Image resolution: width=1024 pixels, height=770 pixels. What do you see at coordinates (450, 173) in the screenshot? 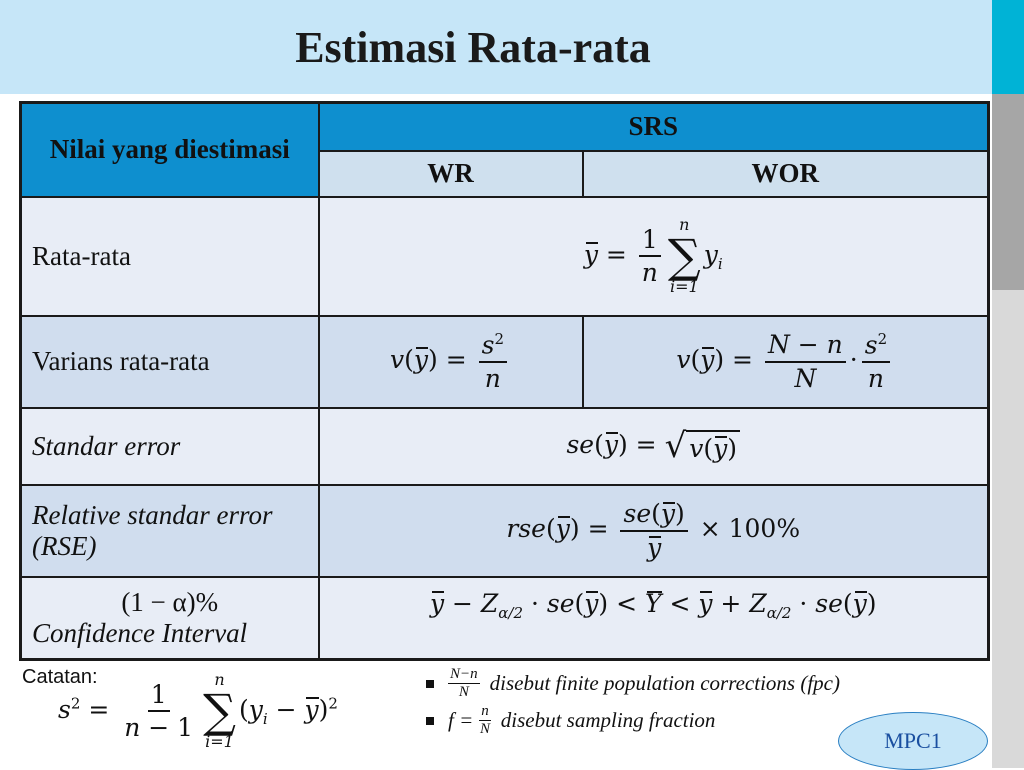
I see `header-wr: WR` at bounding box center [450, 173].